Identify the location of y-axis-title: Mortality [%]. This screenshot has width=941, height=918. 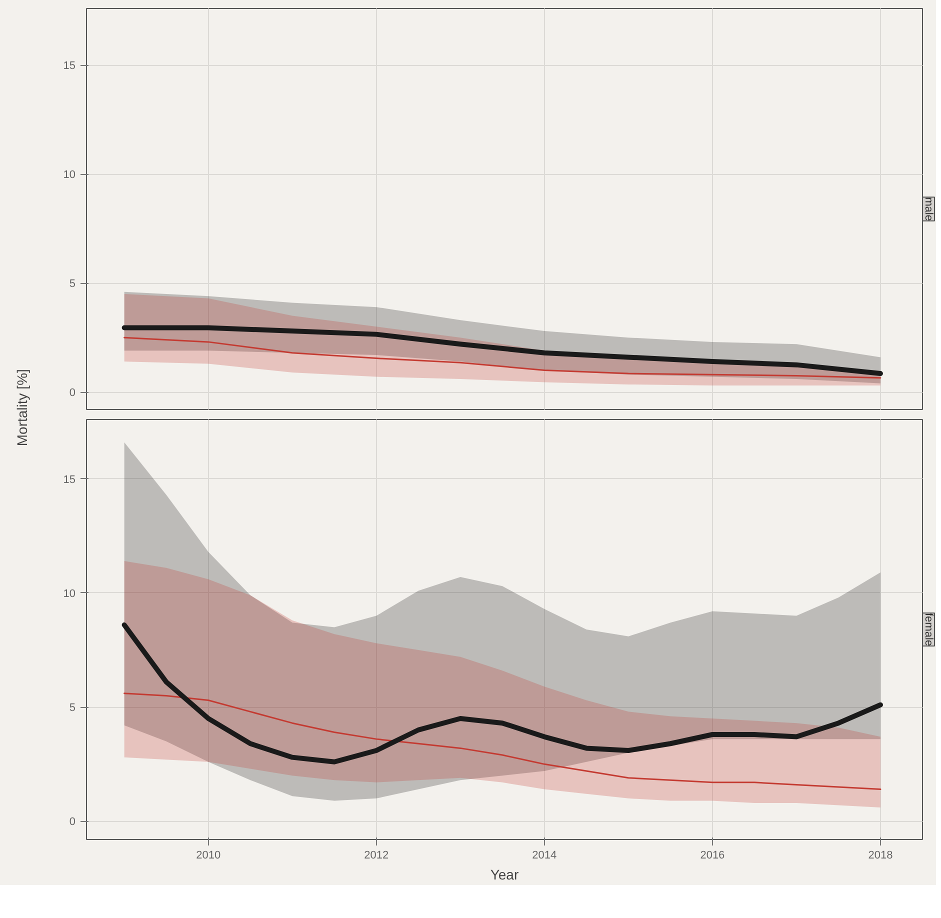
(22, 407).